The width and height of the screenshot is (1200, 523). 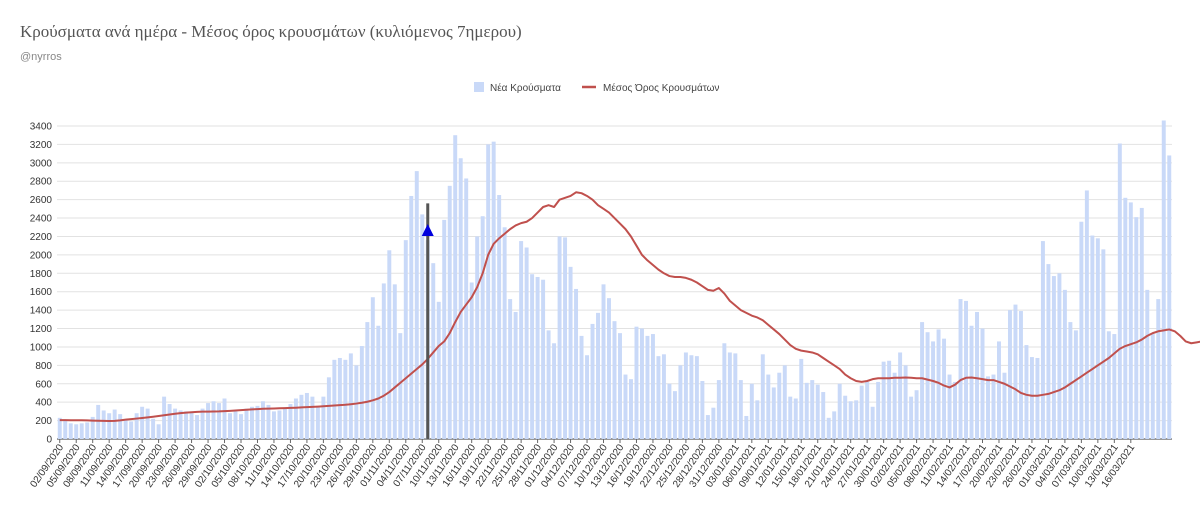 What do you see at coordinates (525, 88) in the screenshot?
I see `legend-bar-label: Νέα Κρούσματα` at bounding box center [525, 88].